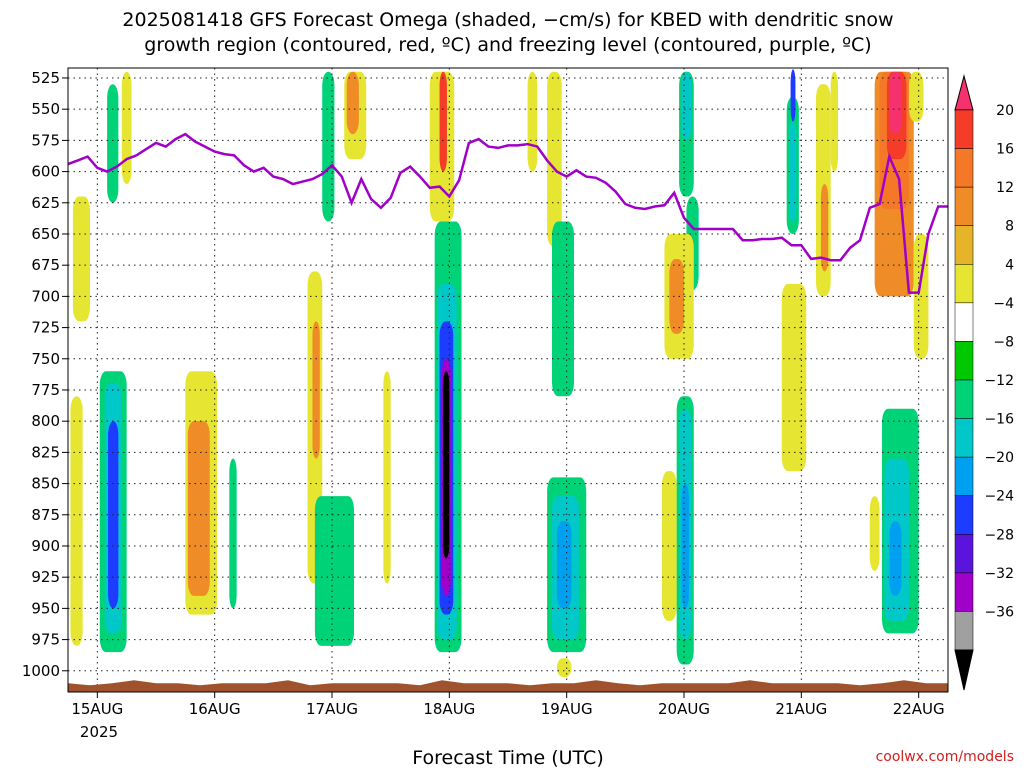  Describe the element at coordinates (97, 709) in the screenshot. I see `x-tick-label: 15AUG` at that location.